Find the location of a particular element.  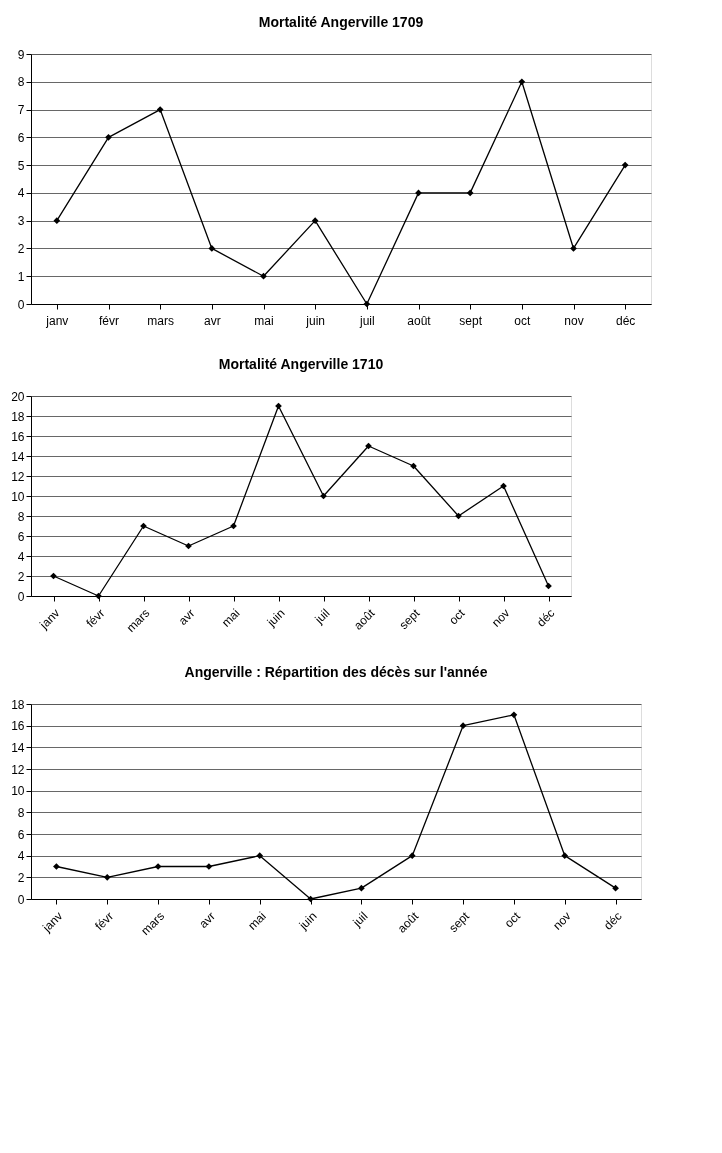

y-tick-label: 20 is located at coordinates (18, 396).